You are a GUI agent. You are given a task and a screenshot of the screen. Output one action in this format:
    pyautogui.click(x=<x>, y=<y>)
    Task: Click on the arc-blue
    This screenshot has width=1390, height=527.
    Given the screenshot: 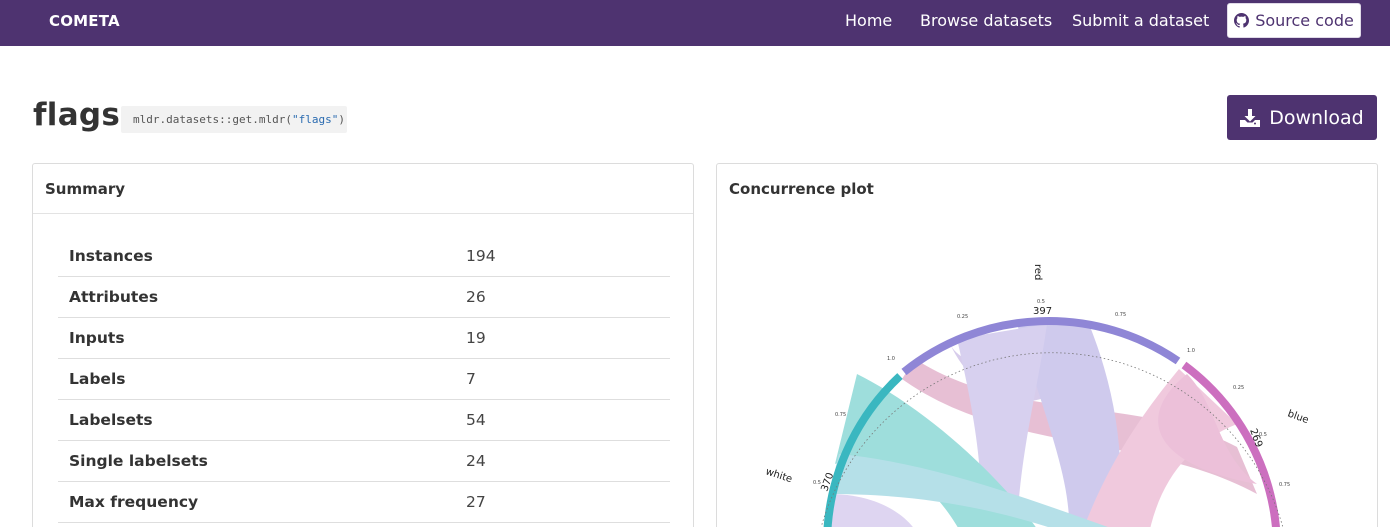 What is the action you would take?
    pyautogui.click(x=1230, y=444)
    